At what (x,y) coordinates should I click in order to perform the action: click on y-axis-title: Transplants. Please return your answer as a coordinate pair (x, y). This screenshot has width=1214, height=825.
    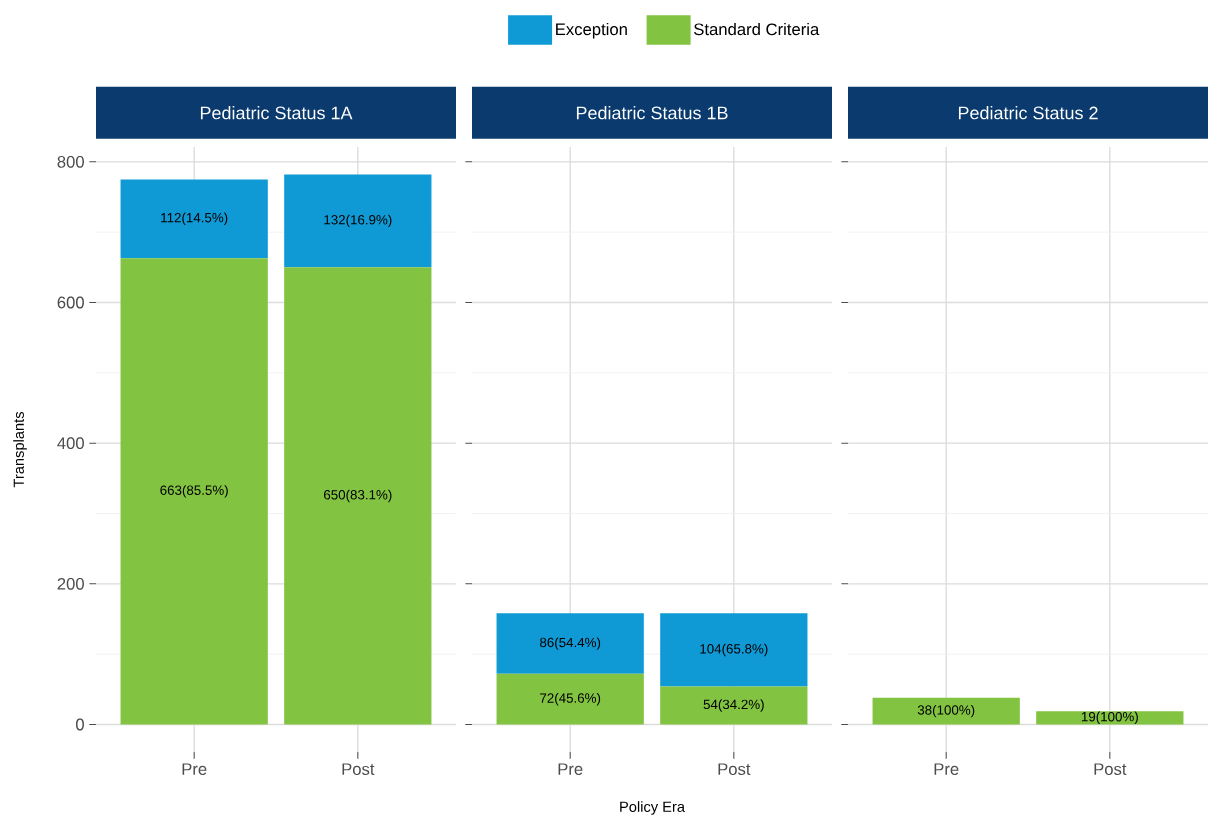
    Looking at the image, I should click on (20, 450).